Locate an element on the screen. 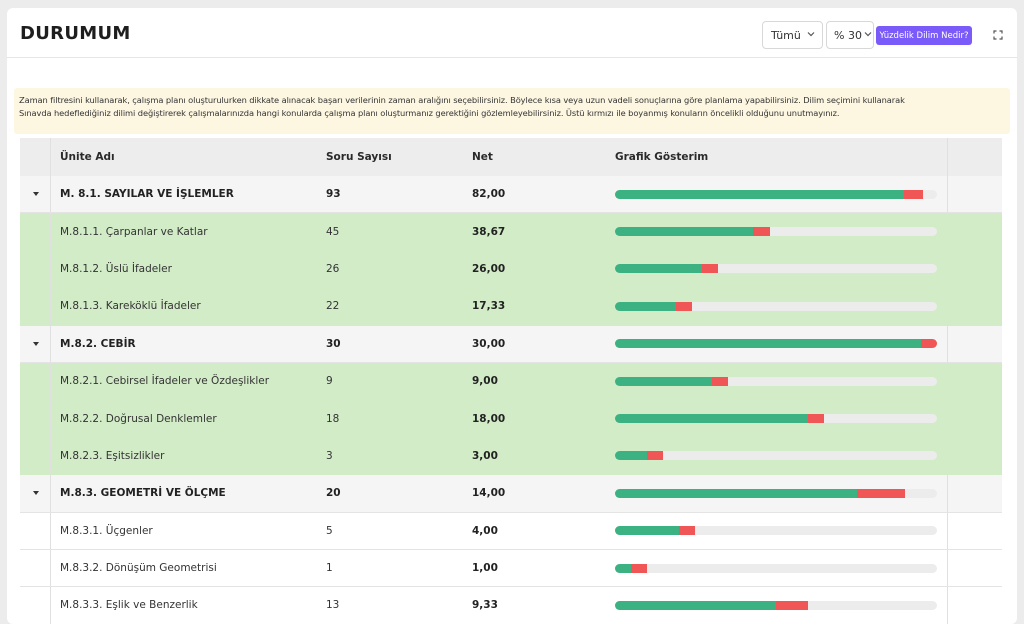 The image size is (1024, 624). column-net: Net is located at coordinates (482, 157).